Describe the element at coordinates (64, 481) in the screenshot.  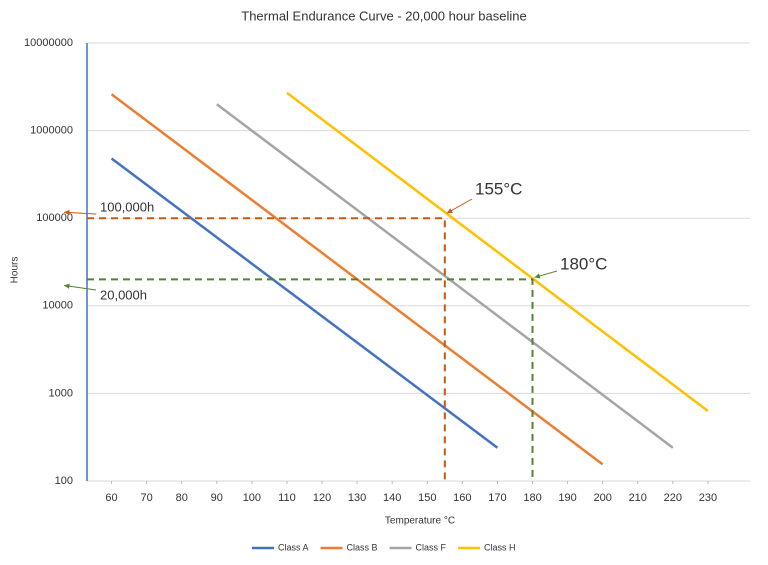
I see `y-tick-label: 100` at that location.